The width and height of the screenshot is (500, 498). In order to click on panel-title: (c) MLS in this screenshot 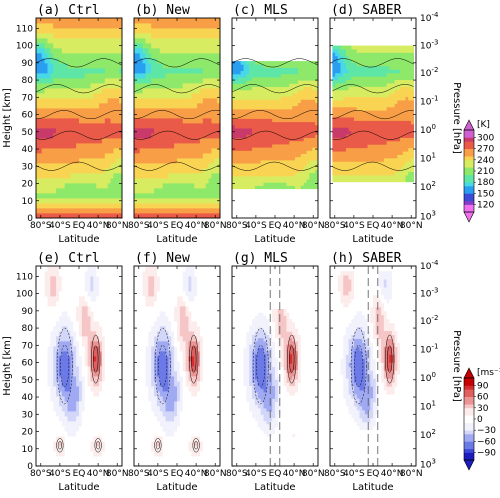, I will do `click(260, 10)`.